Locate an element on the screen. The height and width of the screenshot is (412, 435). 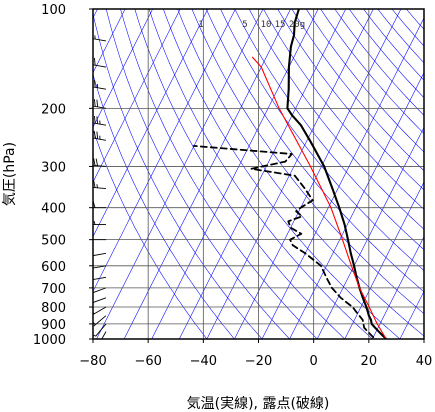
mixing-ratio-label: 15 is located at coordinates (280, 25).